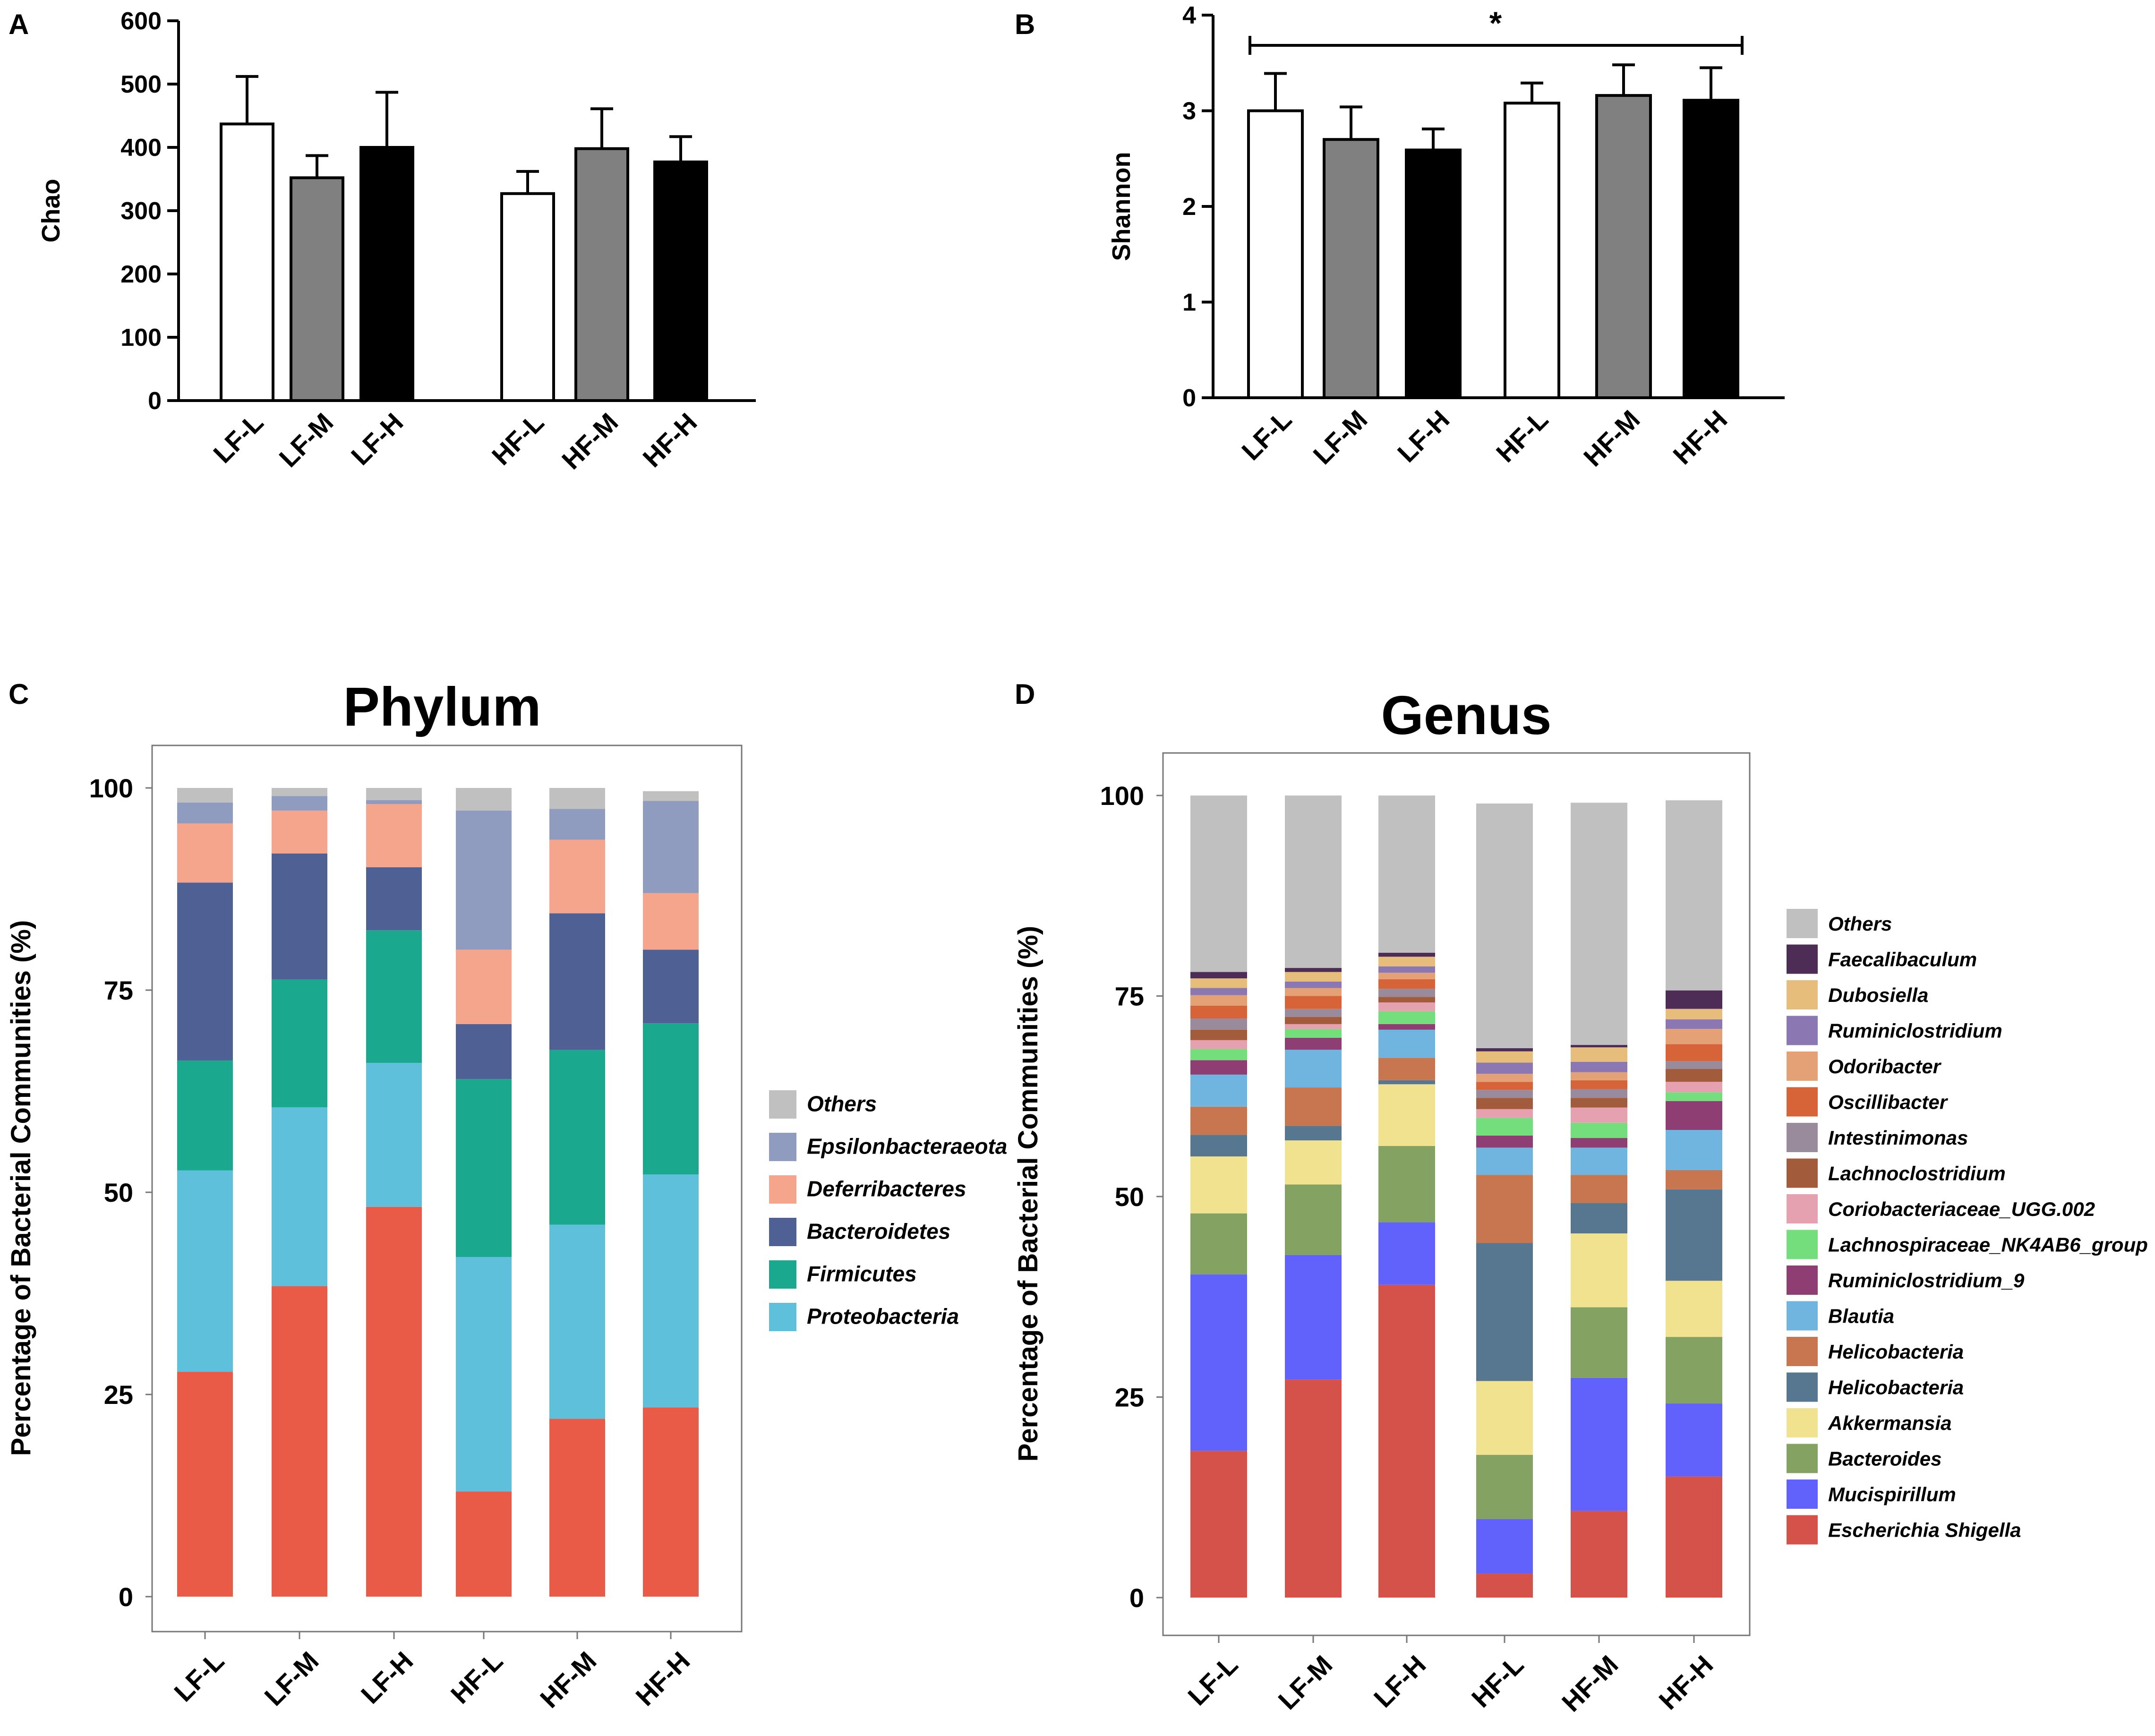 The image size is (2155, 1736). Describe the element at coordinates (1885, 1066) in the screenshot. I see `legend-label-odoribacter: Odoribacter` at that location.